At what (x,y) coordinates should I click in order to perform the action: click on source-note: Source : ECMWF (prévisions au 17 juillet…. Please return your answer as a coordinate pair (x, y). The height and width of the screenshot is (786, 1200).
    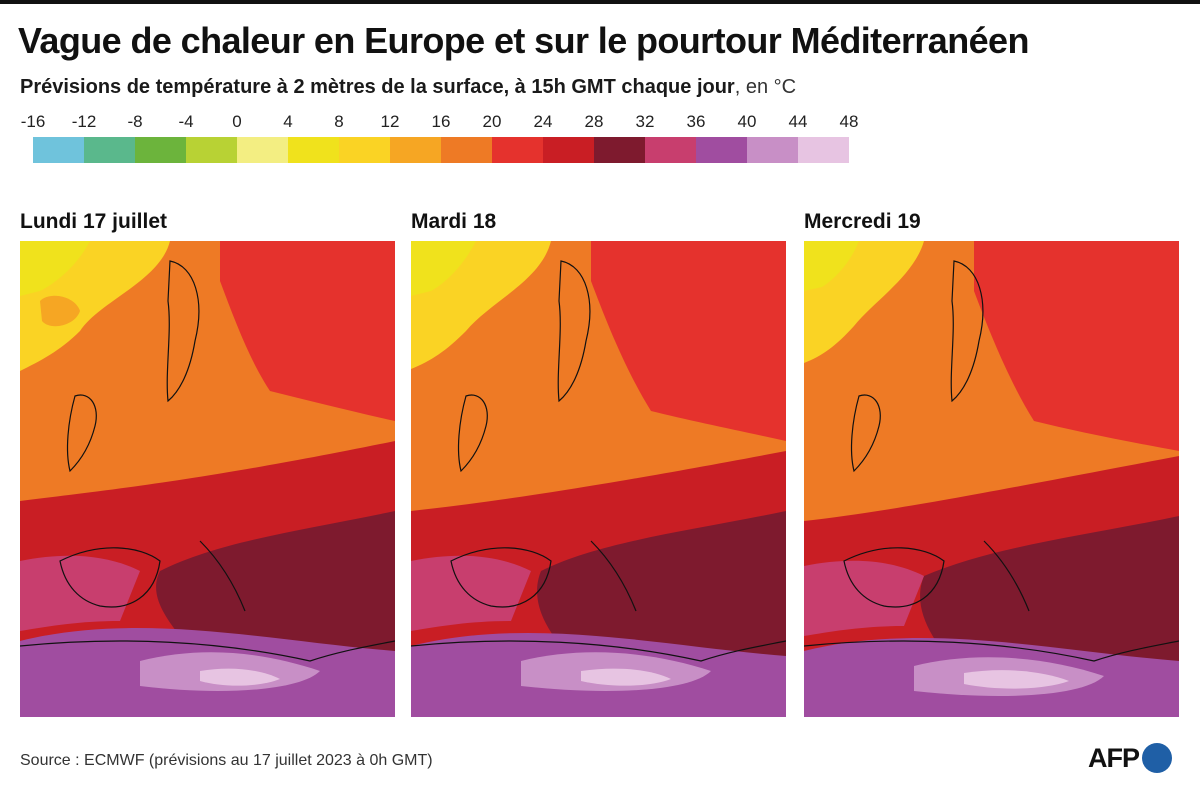
    Looking at the image, I should click on (226, 760).